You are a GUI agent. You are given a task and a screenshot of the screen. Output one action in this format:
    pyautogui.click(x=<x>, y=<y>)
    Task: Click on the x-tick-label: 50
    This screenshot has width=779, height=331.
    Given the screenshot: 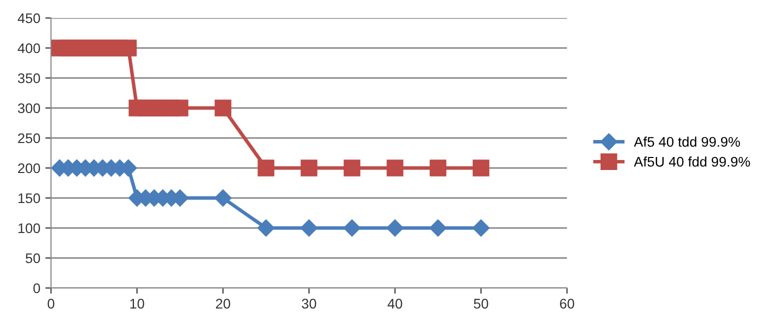 What is the action you would take?
    pyautogui.click(x=481, y=303)
    